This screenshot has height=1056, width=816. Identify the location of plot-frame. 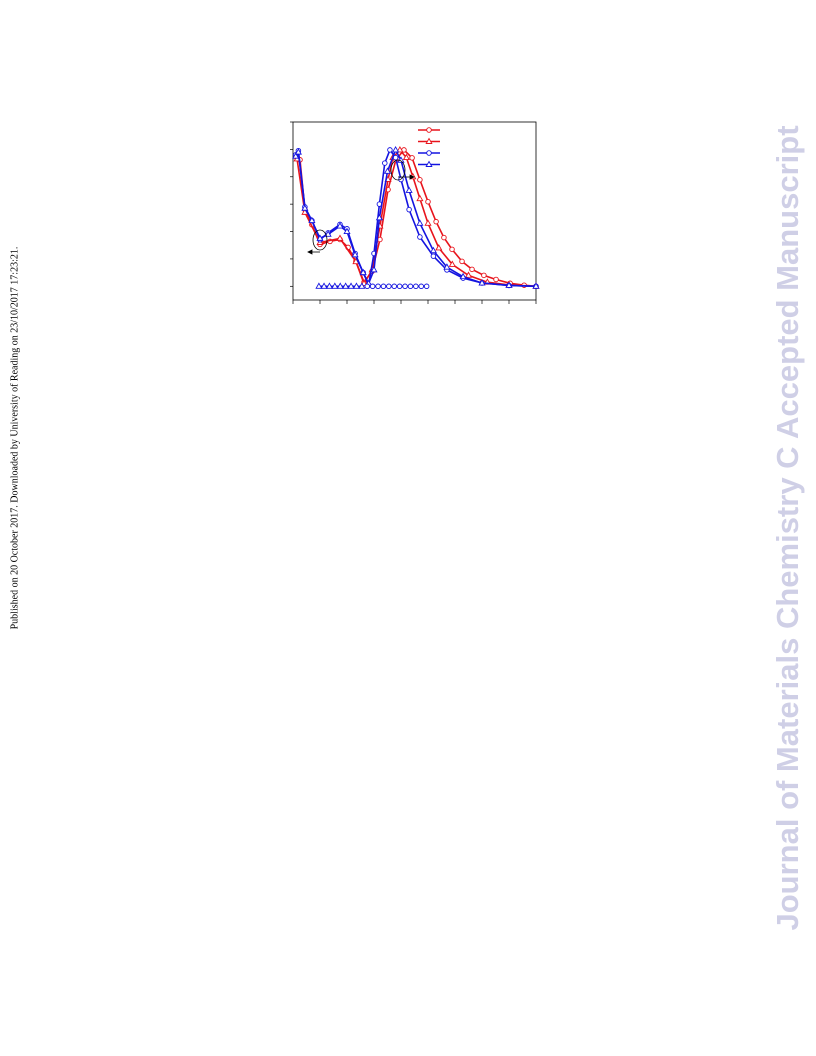
(414, 211).